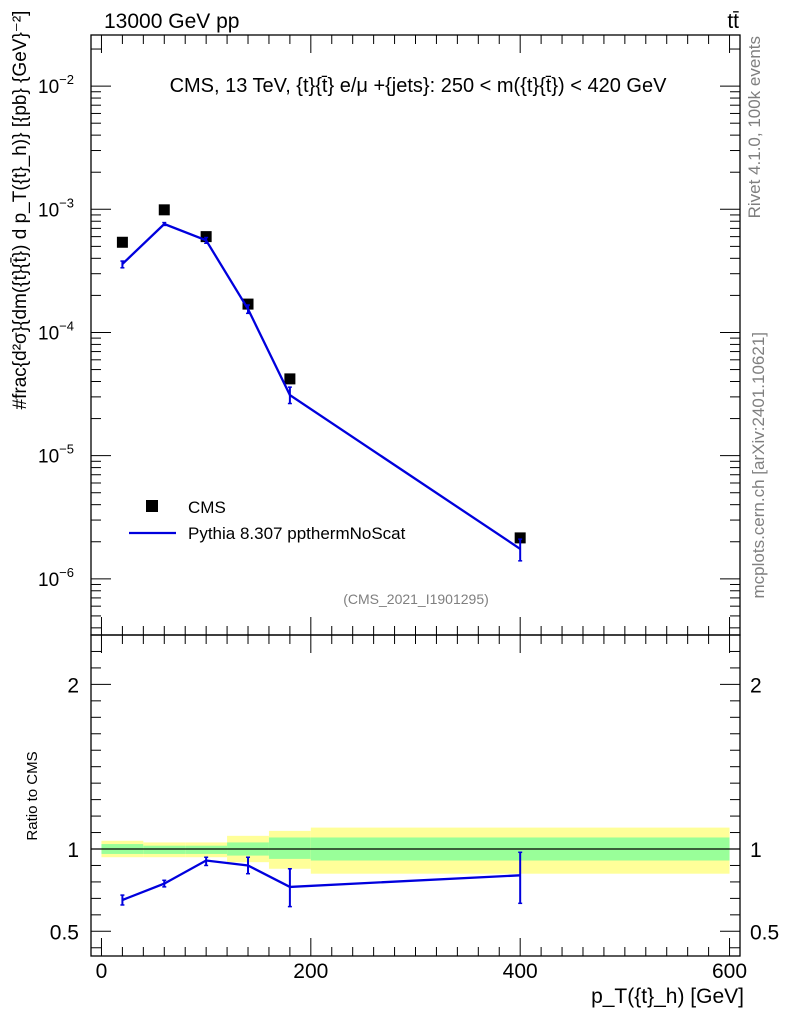 The height and width of the screenshot is (1024, 786). What do you see at coordinates (764, 932) in the screenshot?
I see `ratio-y-tick-label-right: 0.5` at bounding box center [764, 932].